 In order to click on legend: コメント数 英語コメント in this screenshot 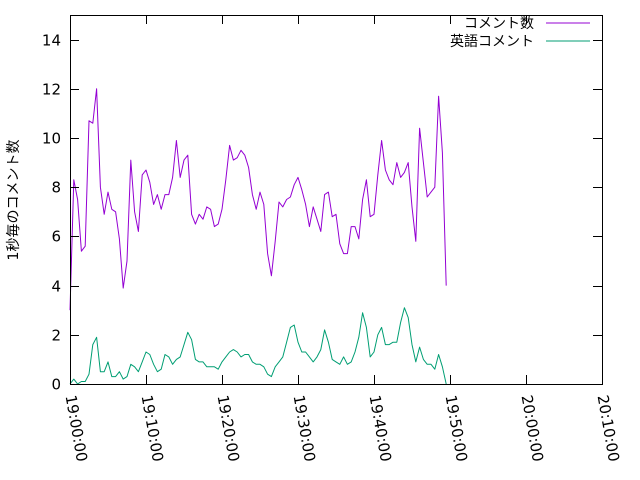, I will do `click(520, 33)`.